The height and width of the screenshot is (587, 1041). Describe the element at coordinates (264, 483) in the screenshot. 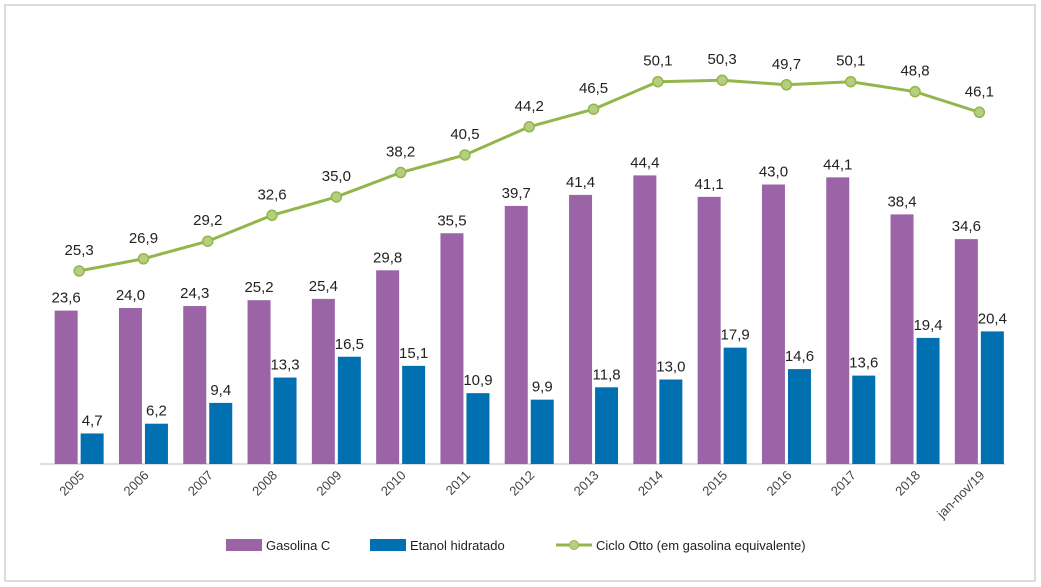

I see `x-tick-label: 2008` at that location.